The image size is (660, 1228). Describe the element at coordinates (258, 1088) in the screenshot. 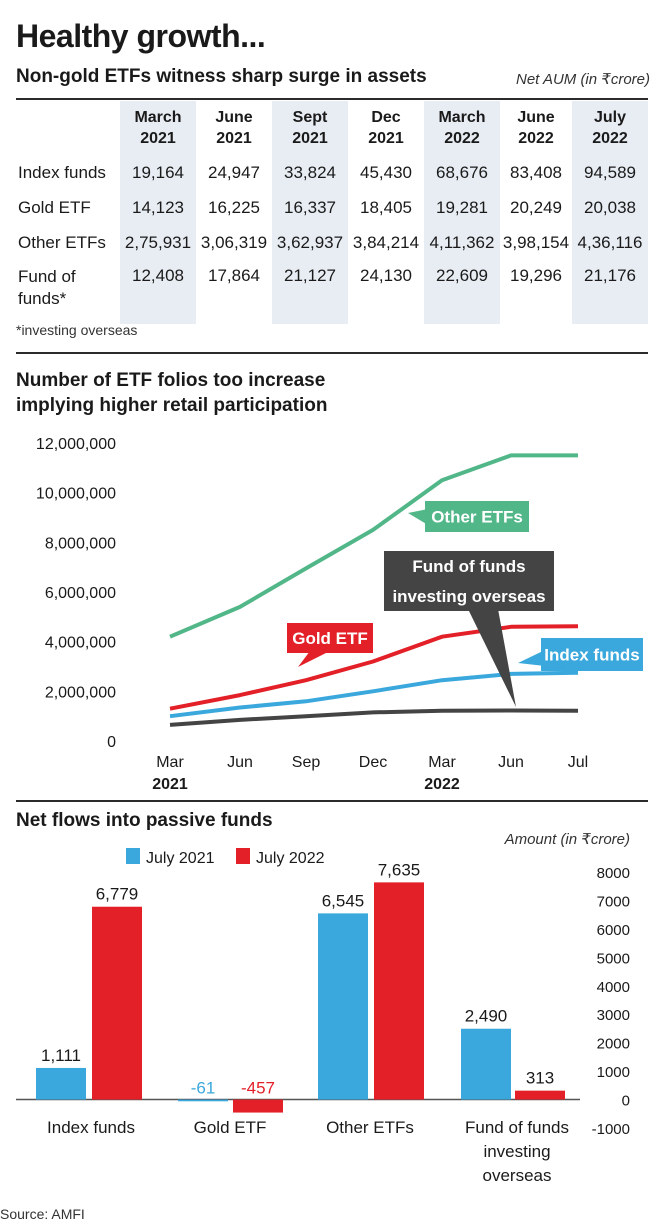

I see `data-label: -457` at that location.